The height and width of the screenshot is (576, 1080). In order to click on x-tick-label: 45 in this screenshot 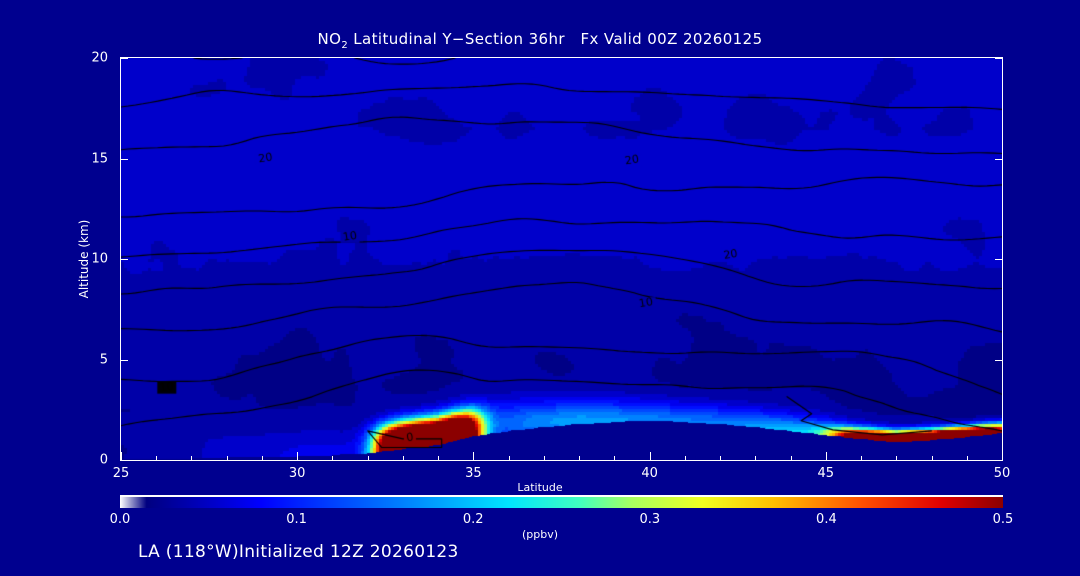, I will do `click(826, 473)`.